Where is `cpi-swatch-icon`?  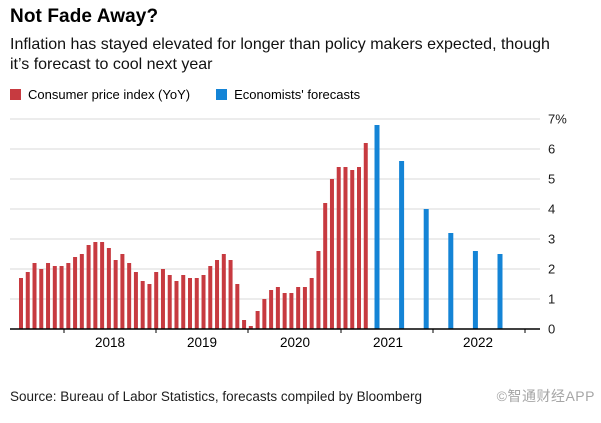
cpi-swatch-icon is located at coordinates (15, 94).